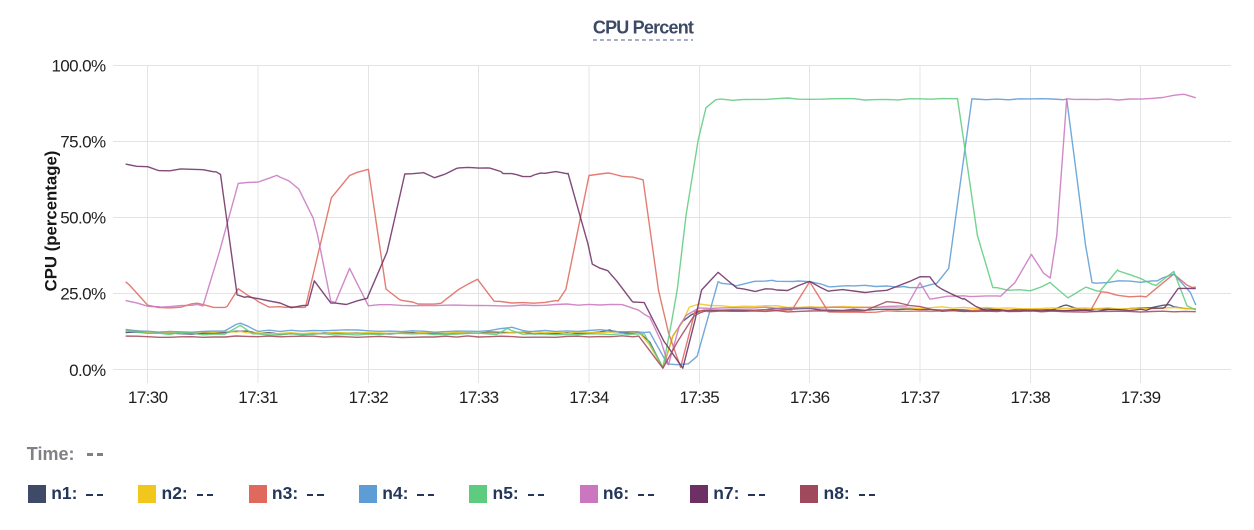  I want to click on svg-text: 100.0%, so click(78, 65).